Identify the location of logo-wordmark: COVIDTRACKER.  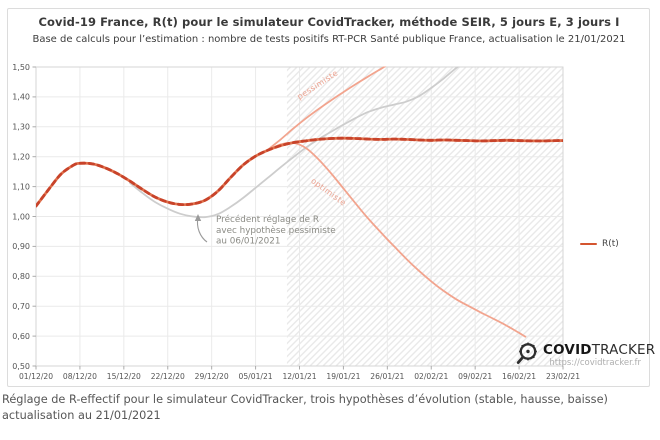
(599, 350).